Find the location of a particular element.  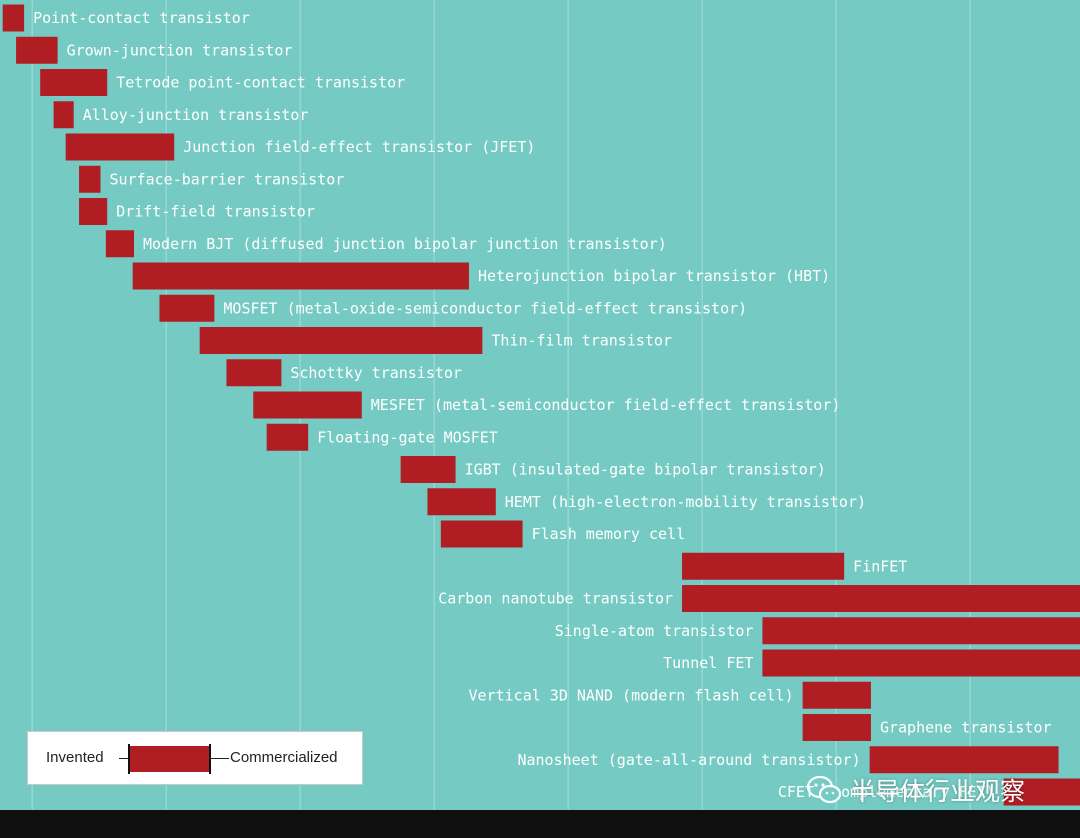

bar-label-2: Tetrode point-contact transistor is located at coordinates (260, 83).